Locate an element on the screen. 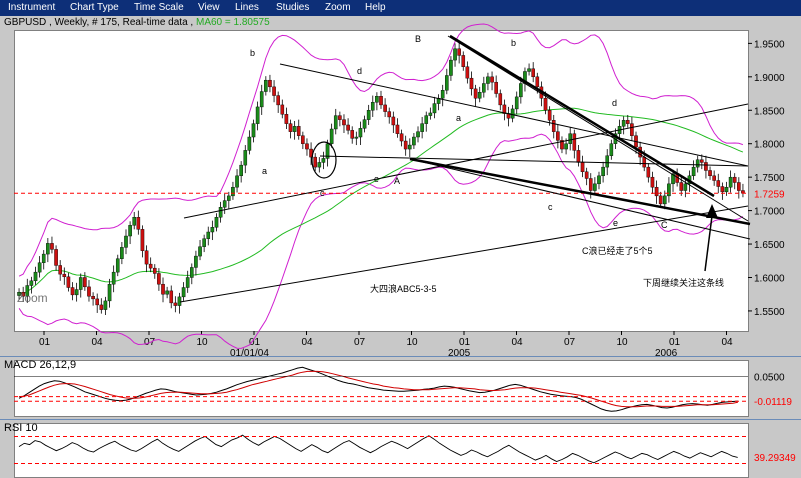 The image size is (801, 478). wave-label: e is located at coordinates (615, 223).